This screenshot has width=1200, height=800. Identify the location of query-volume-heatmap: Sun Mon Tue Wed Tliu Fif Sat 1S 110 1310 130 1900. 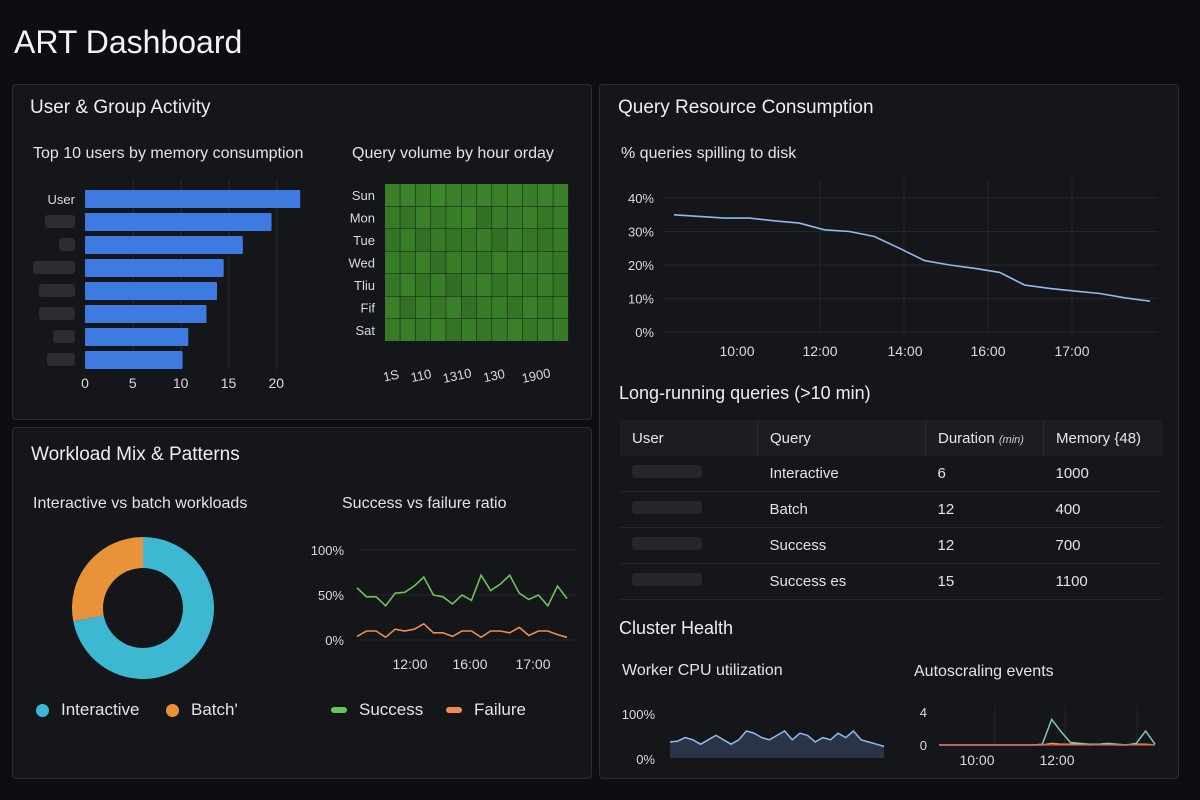
(459, 285).